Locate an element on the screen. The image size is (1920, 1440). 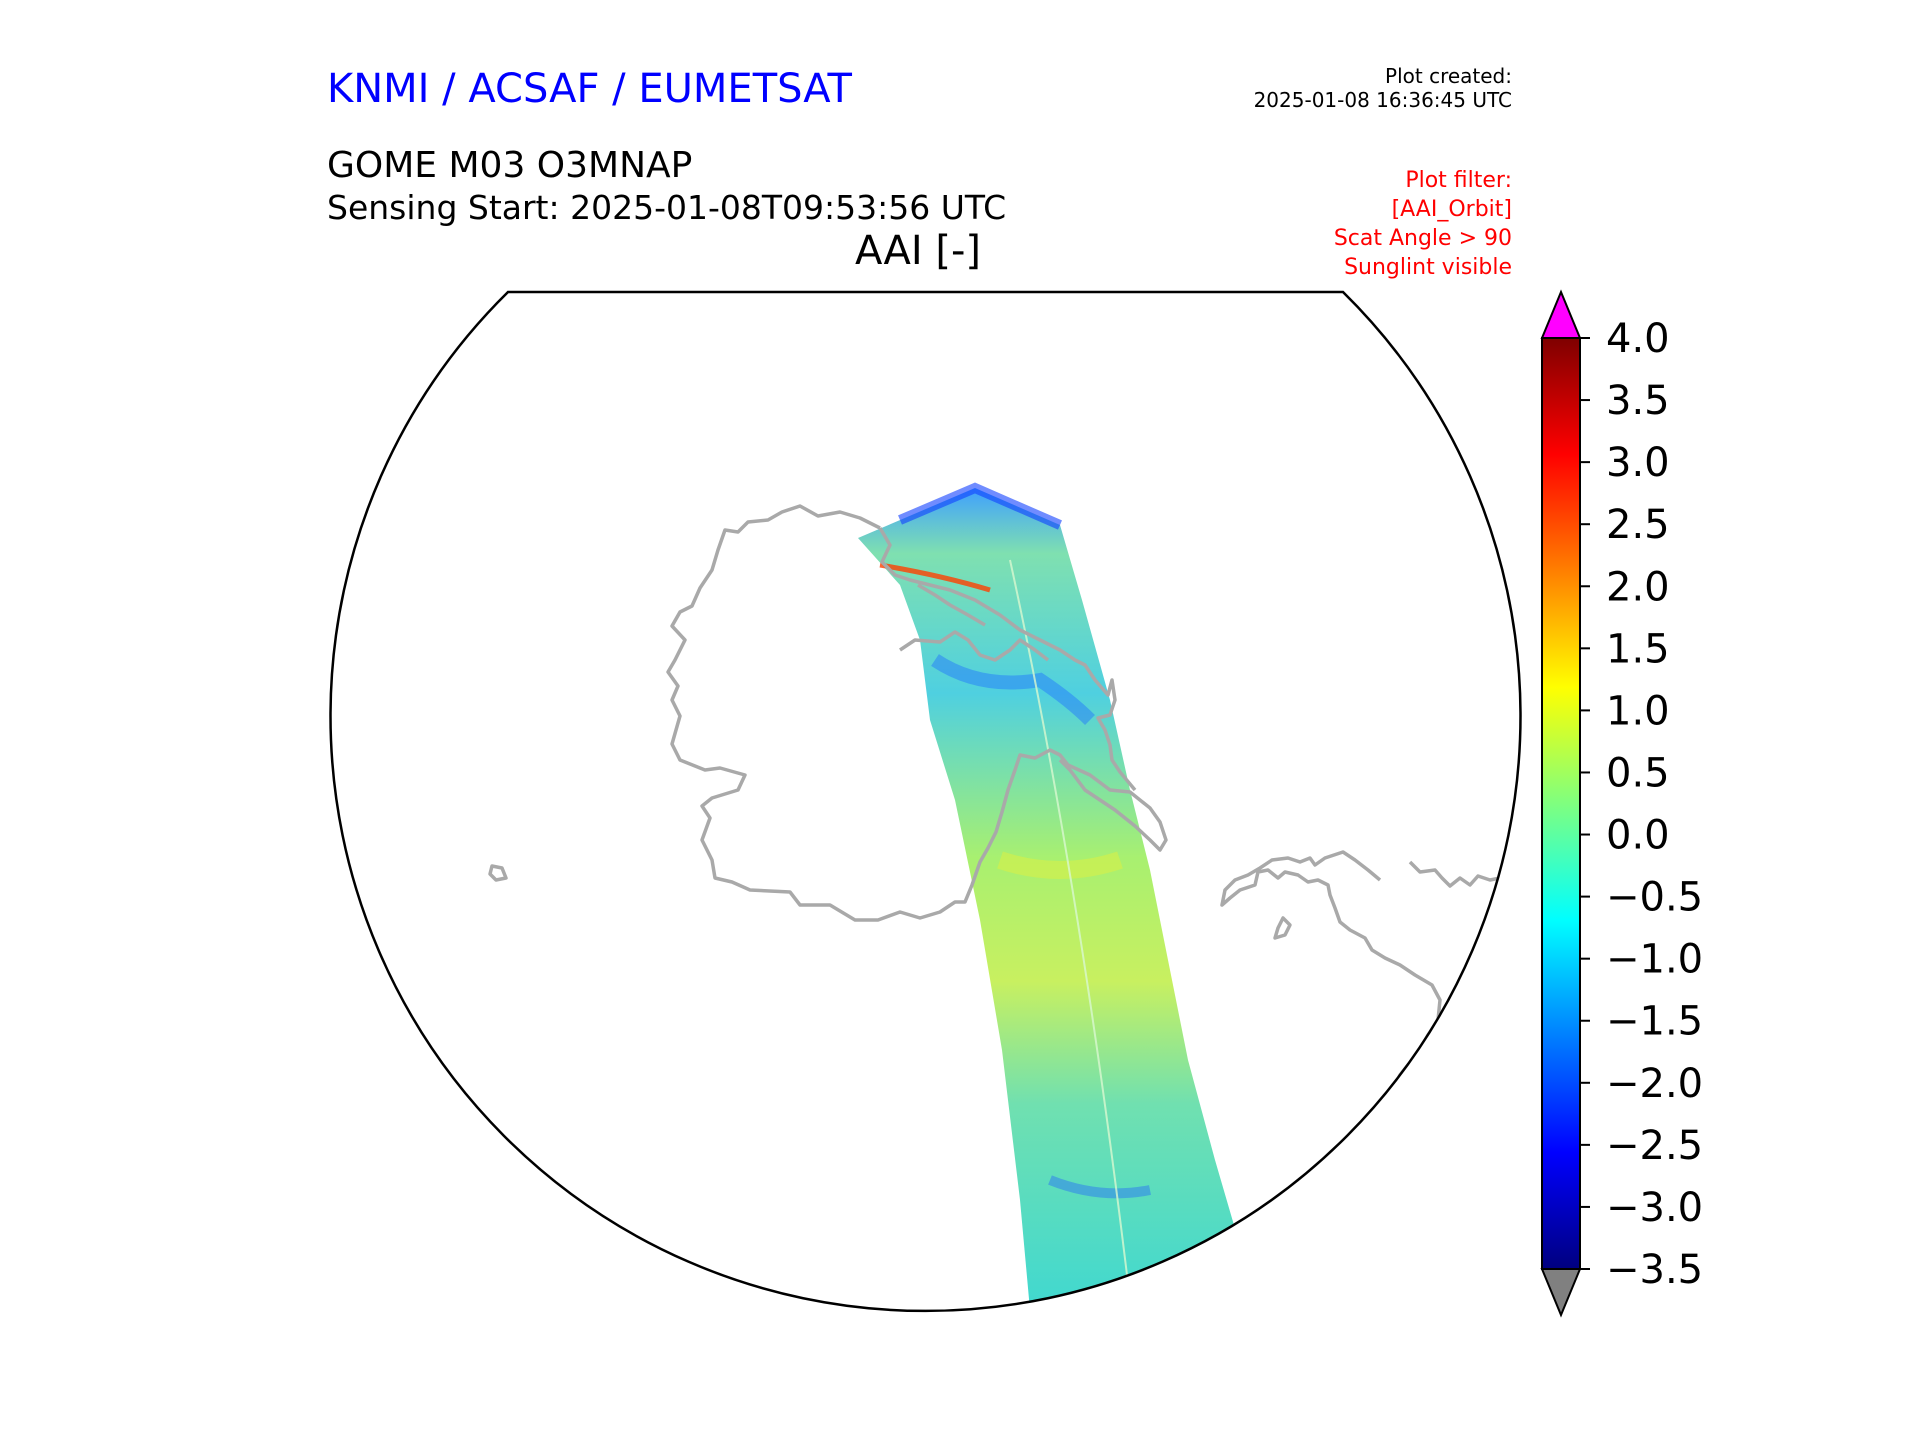
plot-filter-line: Sunglint visible is located at coordinates (1428, 267).